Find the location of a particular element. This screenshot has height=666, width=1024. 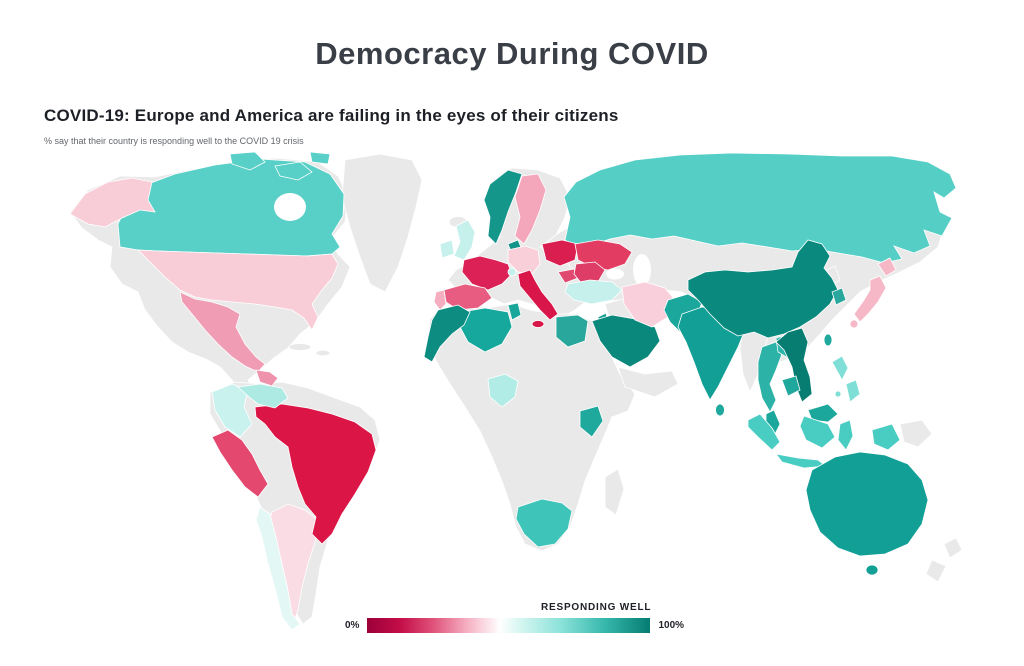

papua-new-guinea-nodata is located at coordinates (916, 433).